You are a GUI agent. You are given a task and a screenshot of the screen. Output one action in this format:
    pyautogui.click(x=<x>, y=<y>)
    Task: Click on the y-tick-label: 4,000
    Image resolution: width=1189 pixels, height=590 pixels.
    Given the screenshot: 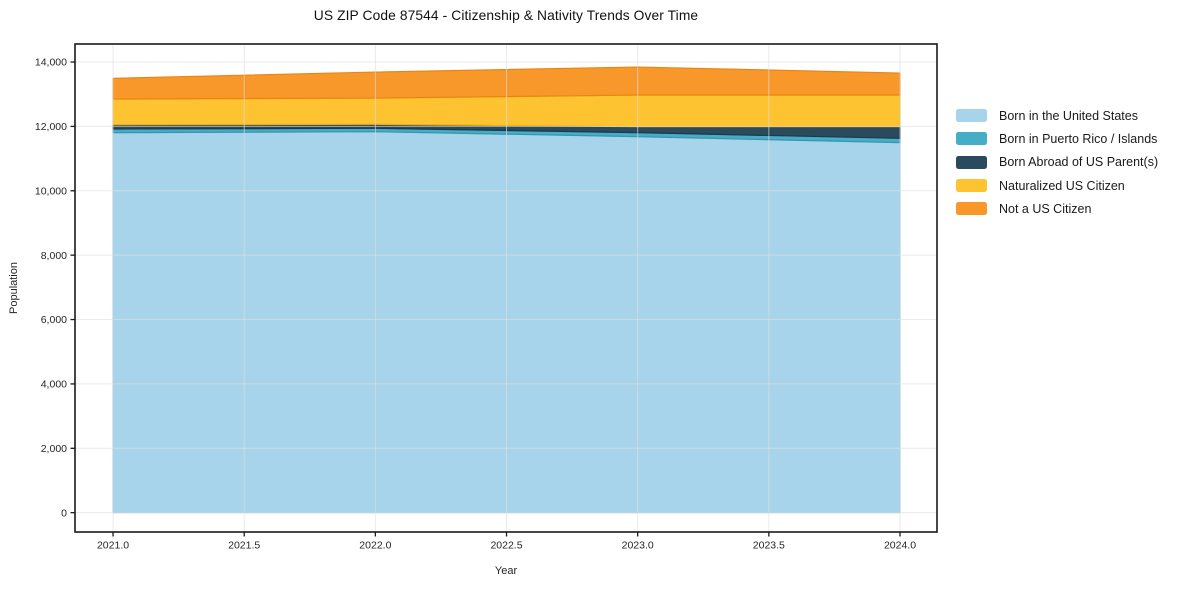 What is the action you would take?
    pyautogui.click(x=54, y=385)
    